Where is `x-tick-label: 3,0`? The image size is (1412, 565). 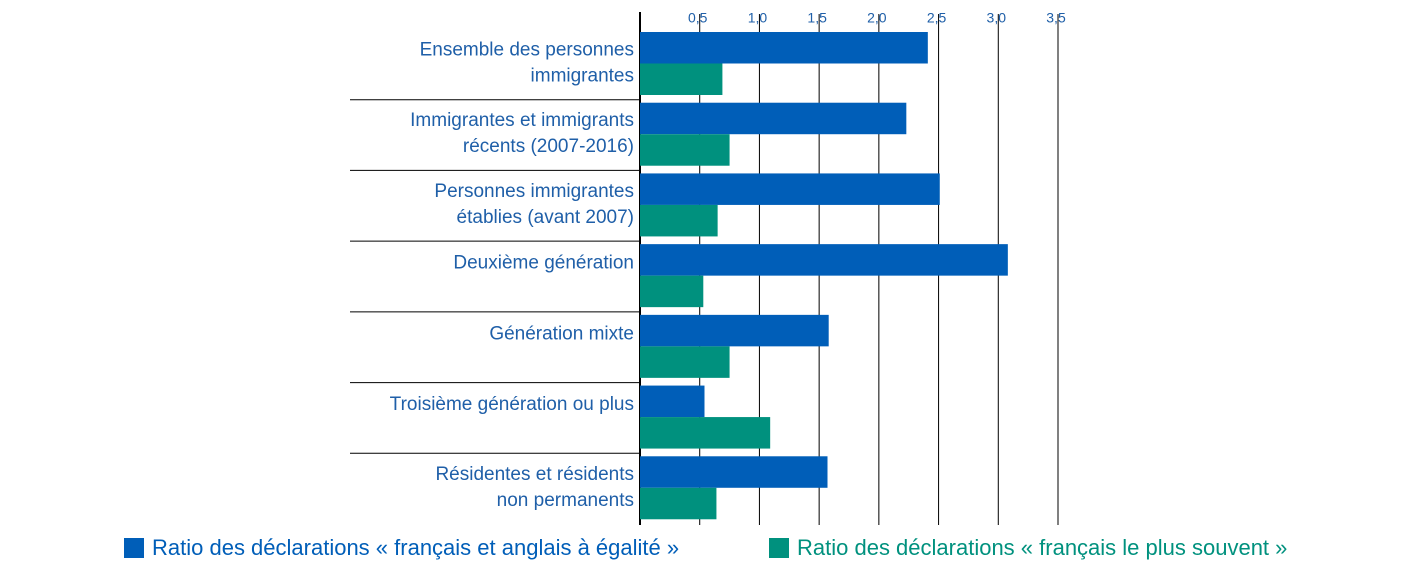
x-tick-label: 3,0 is located at coordinates (997, 18).